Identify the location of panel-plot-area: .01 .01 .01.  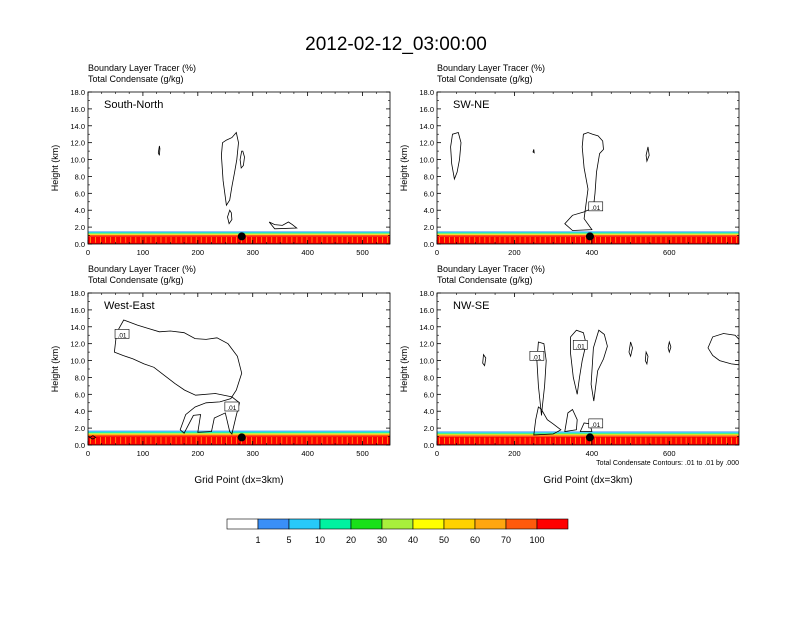
(588, 387).